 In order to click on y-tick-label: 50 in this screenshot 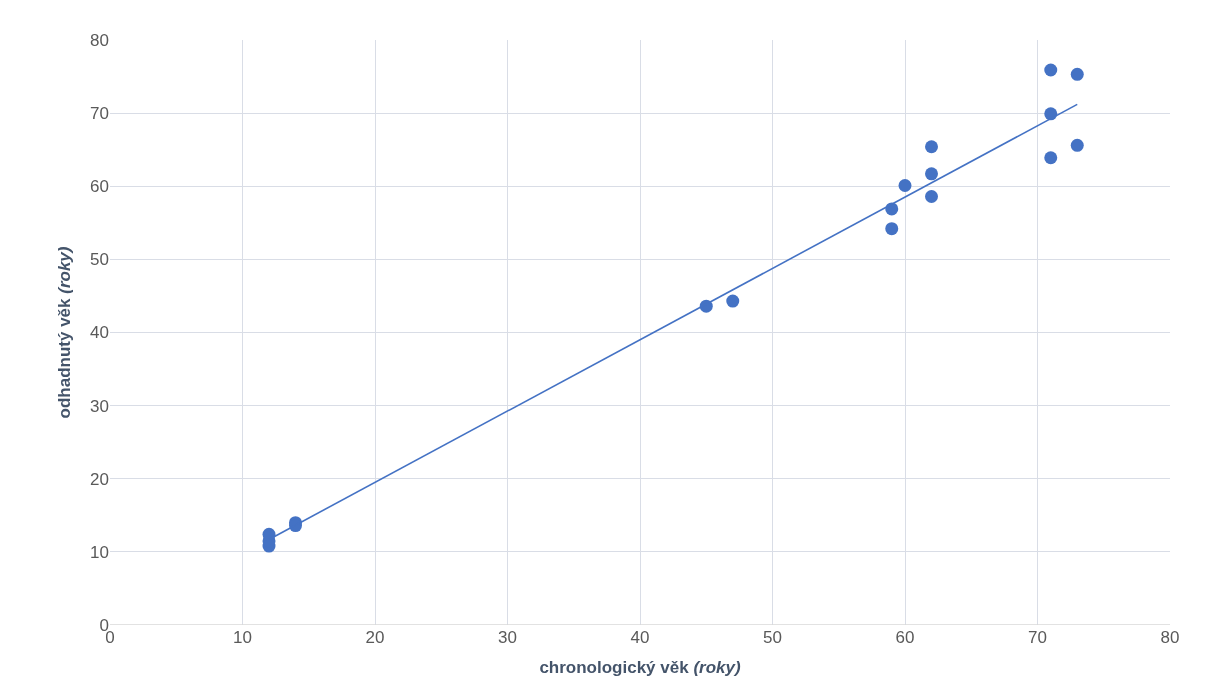, I will do `click(99, 260)`.